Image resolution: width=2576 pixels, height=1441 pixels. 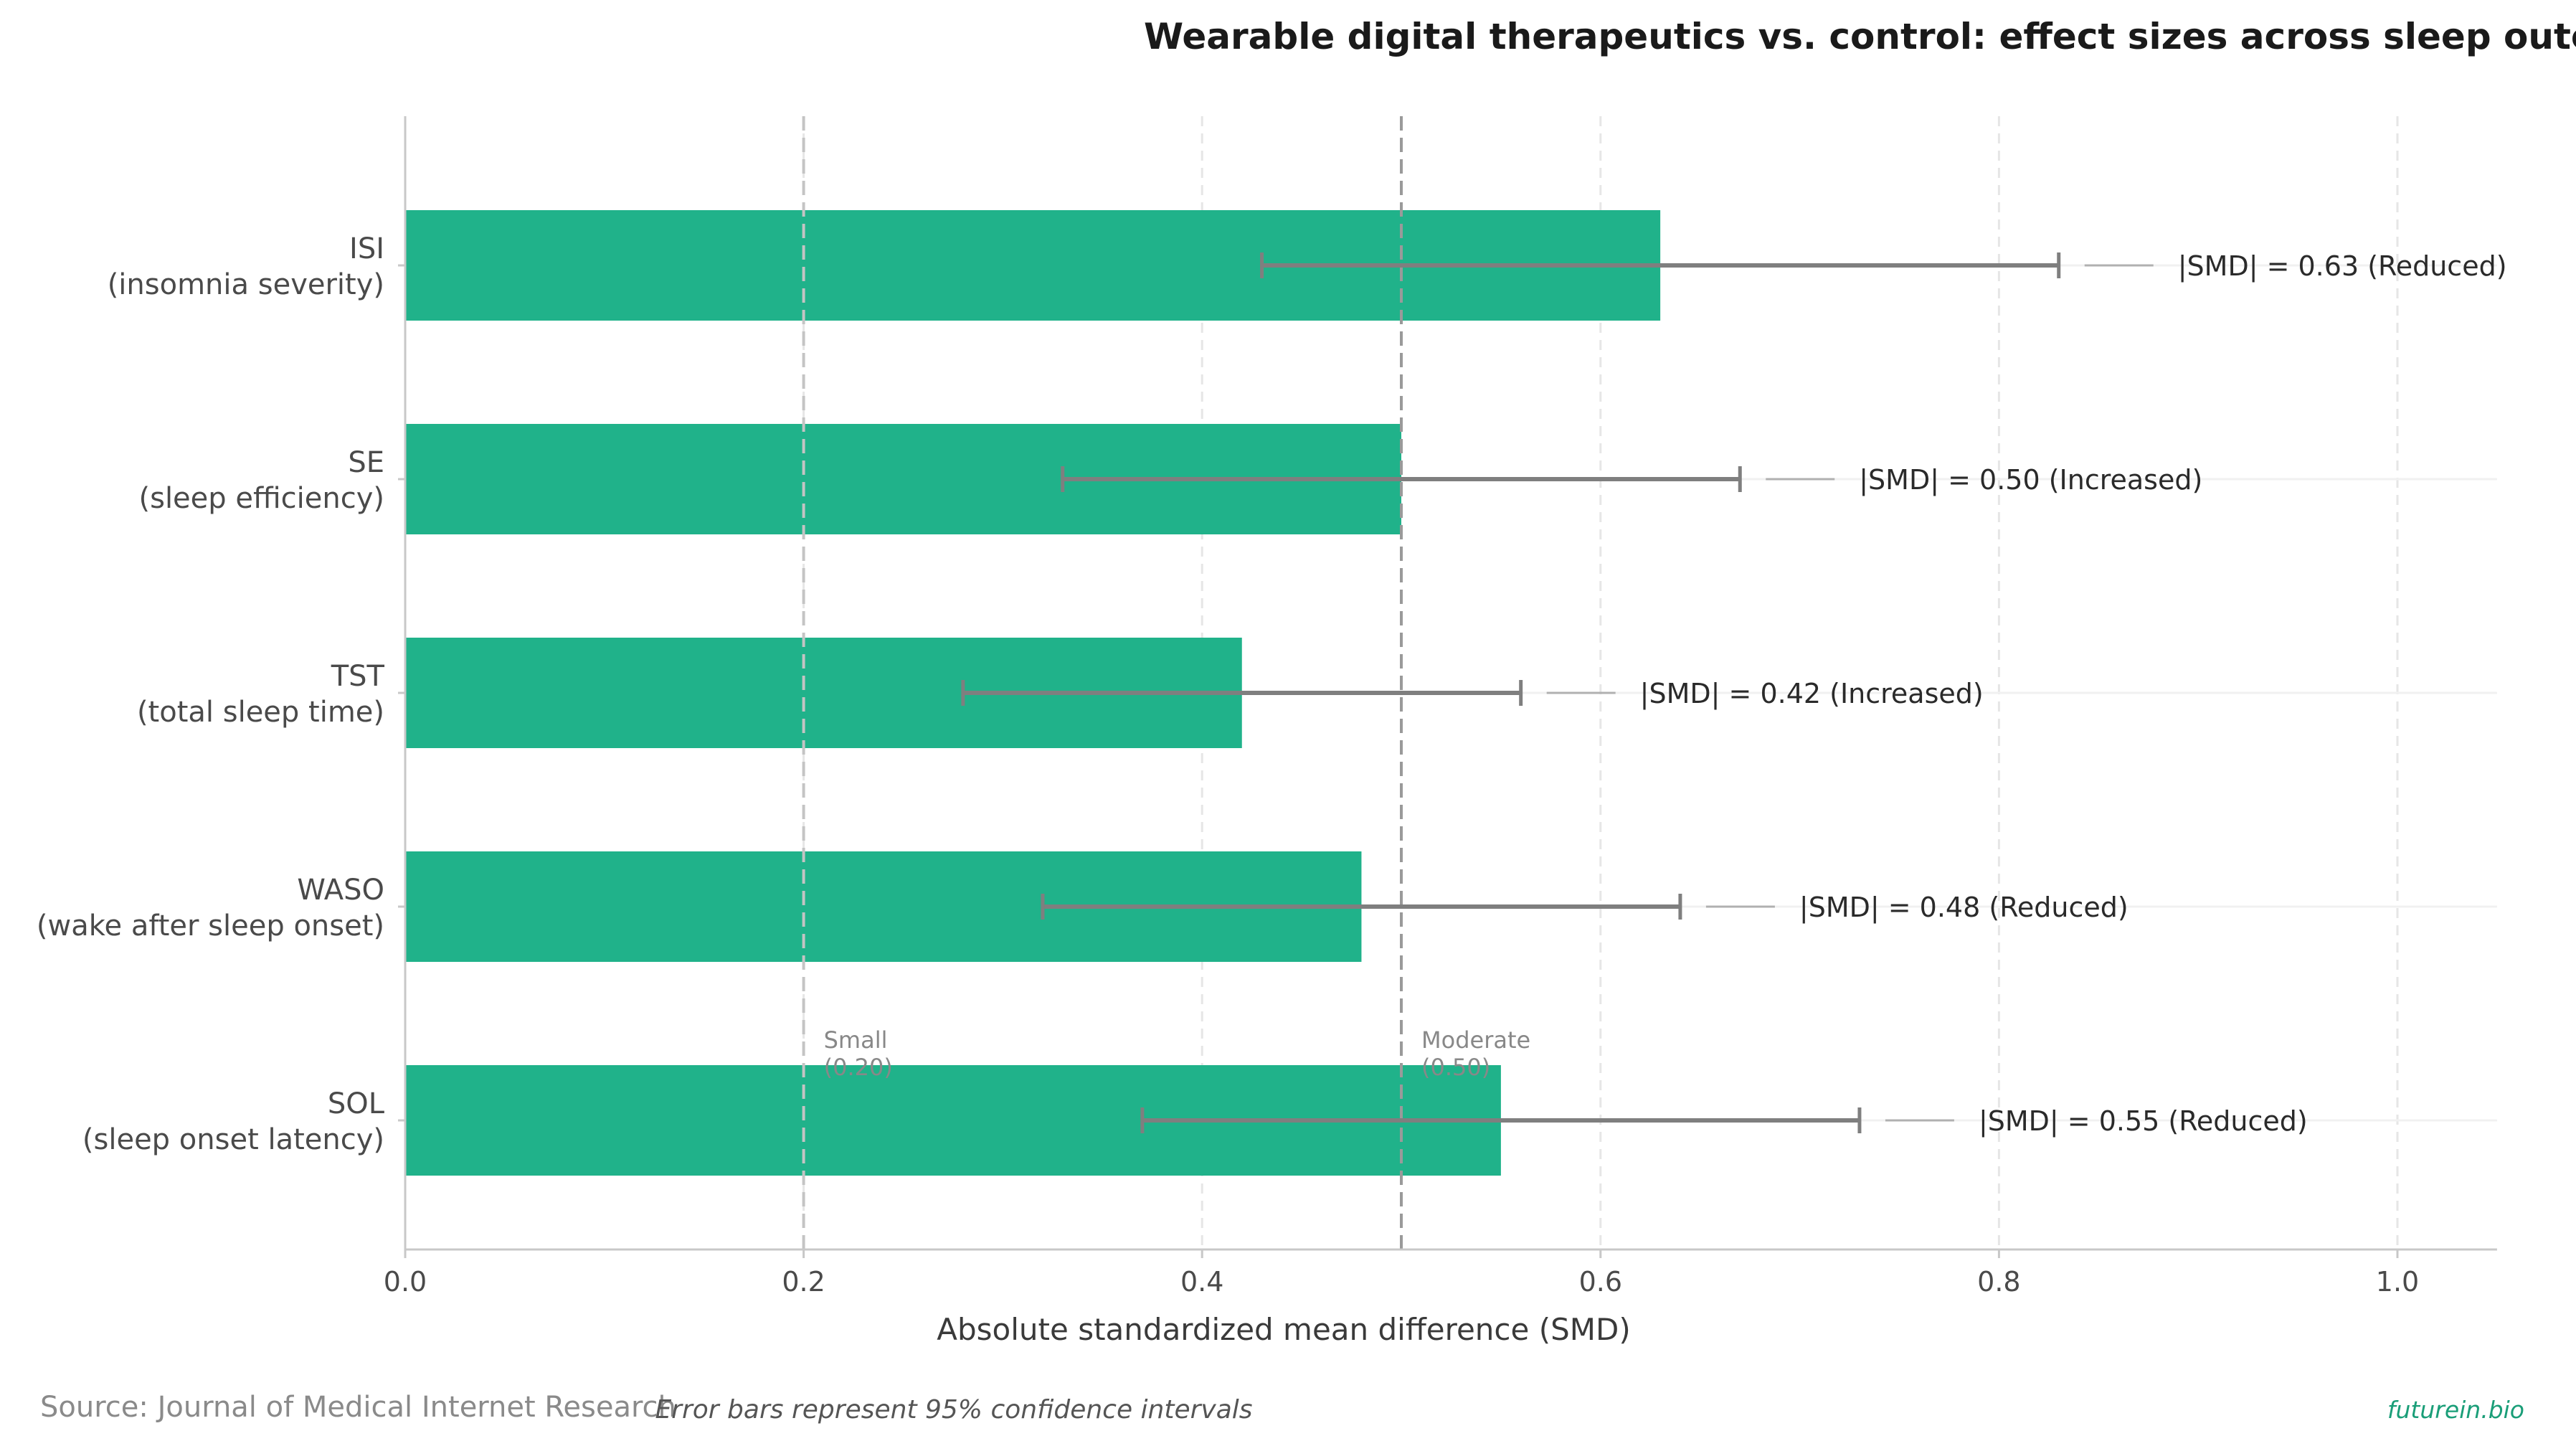 What do you see at coordinates (210, 926) in the screenshot?
I see `y-tick-sublabel: (wake after sleep onset)` at bounding box center [210, 926].